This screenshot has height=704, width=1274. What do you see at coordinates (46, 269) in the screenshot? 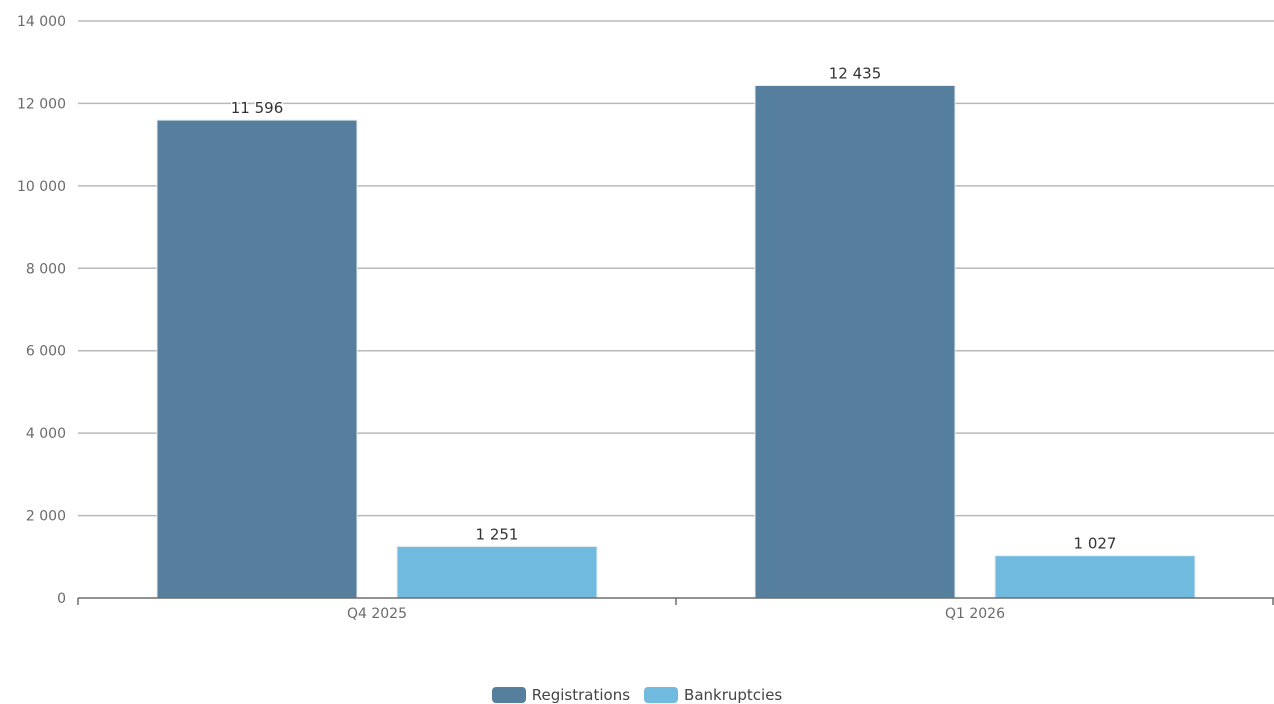
I see `y-tick-label: 8 000` at bounding box center [46, 269].